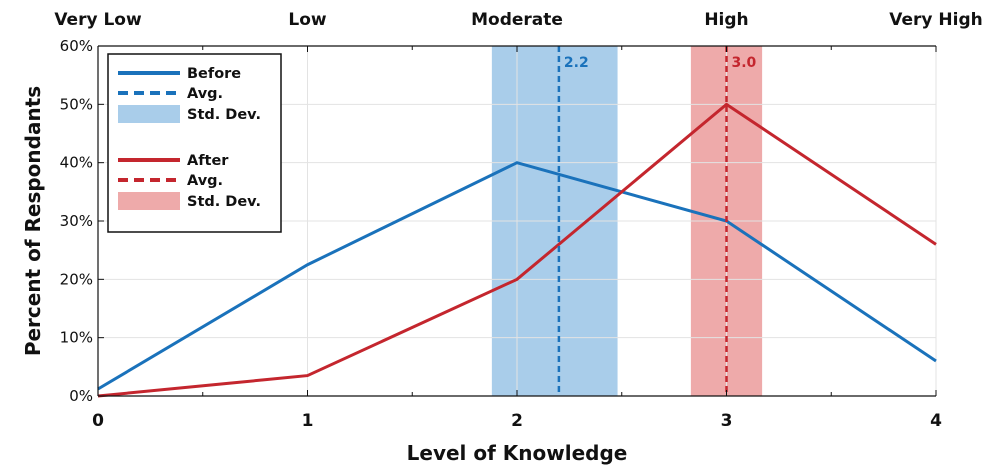 This screenshot has height=468, width=1006. Describe the element at coordinates (726, 20) in the screenshot. I see `top-category-label: High` at that location.